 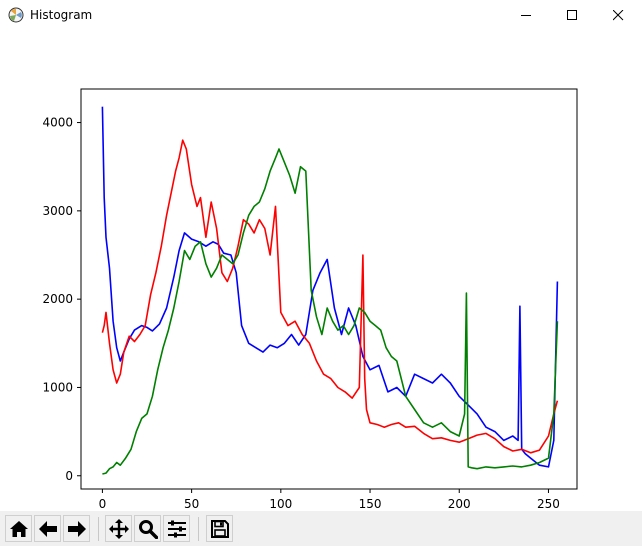 I want to click on zoom-icon, so click(x=148, y=529).